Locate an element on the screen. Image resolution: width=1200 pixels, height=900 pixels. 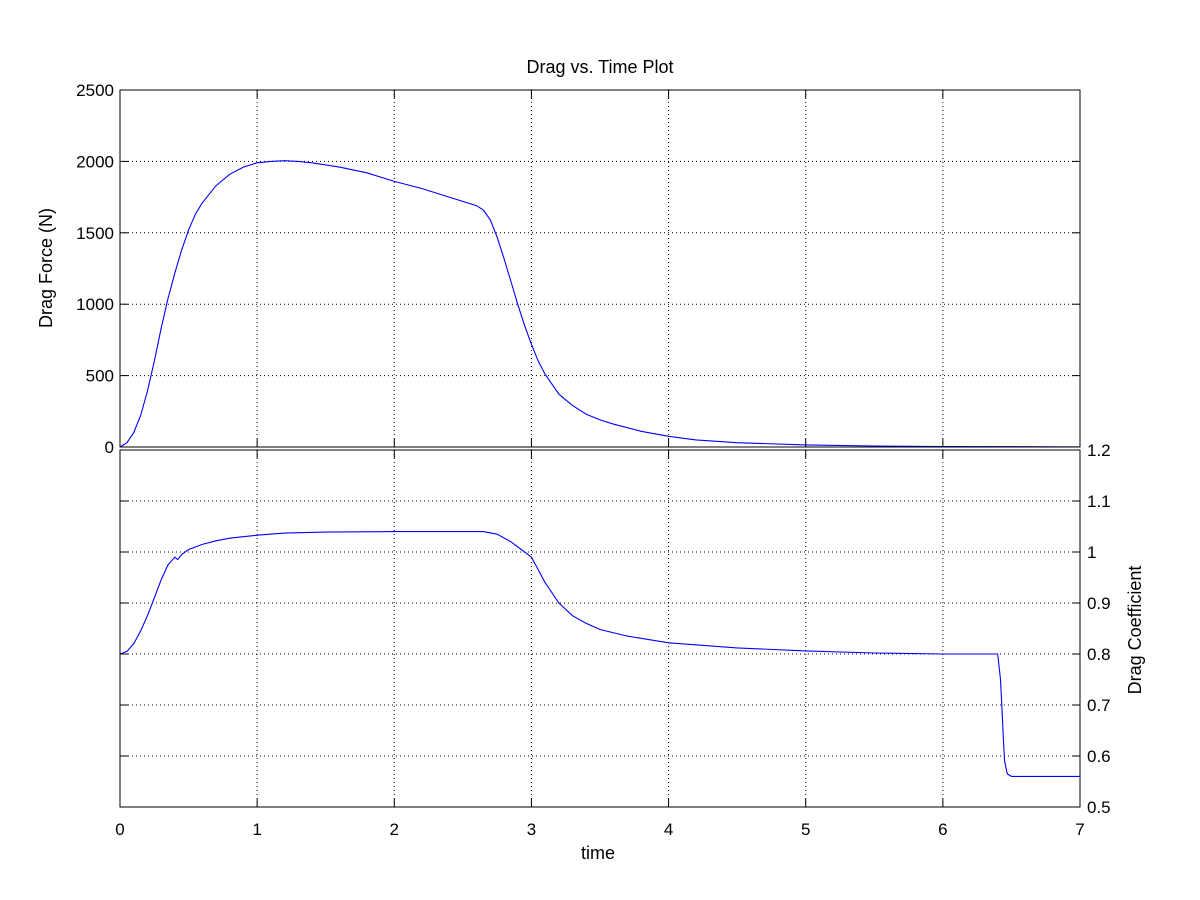
top-ytick-label-5: 2500 is located at coordinates (95, 90).